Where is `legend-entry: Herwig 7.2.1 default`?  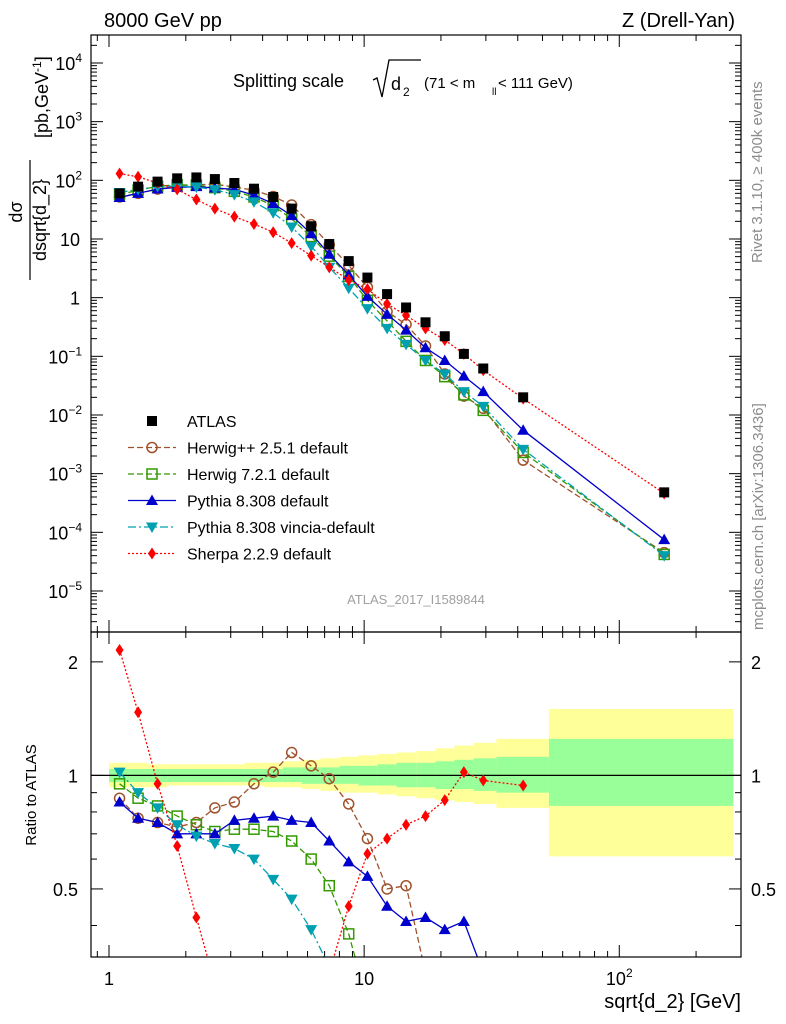 legend-entry: Herwig 7.2.1 default is located at coordinates (229, 475).